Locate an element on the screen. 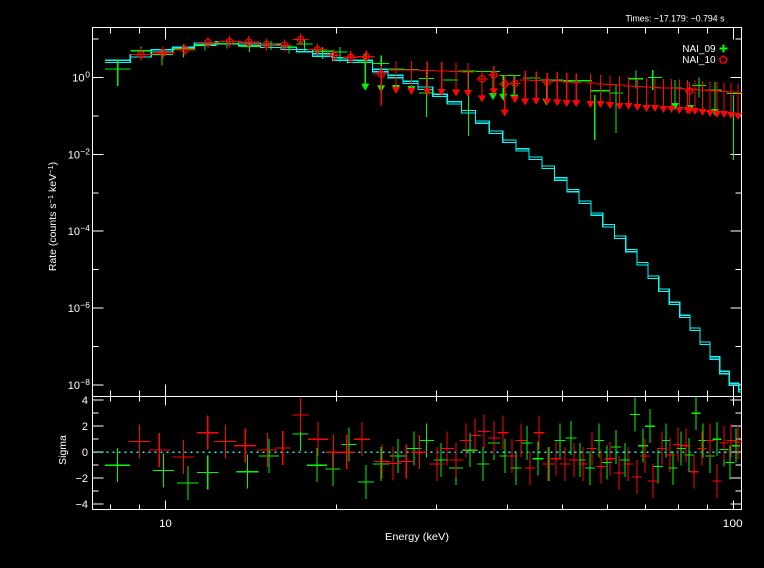 The width and height of the screenshot is (764, 568). svg-text: Rate (counts s−1 keV−1) is located at coordinates (52, 216).